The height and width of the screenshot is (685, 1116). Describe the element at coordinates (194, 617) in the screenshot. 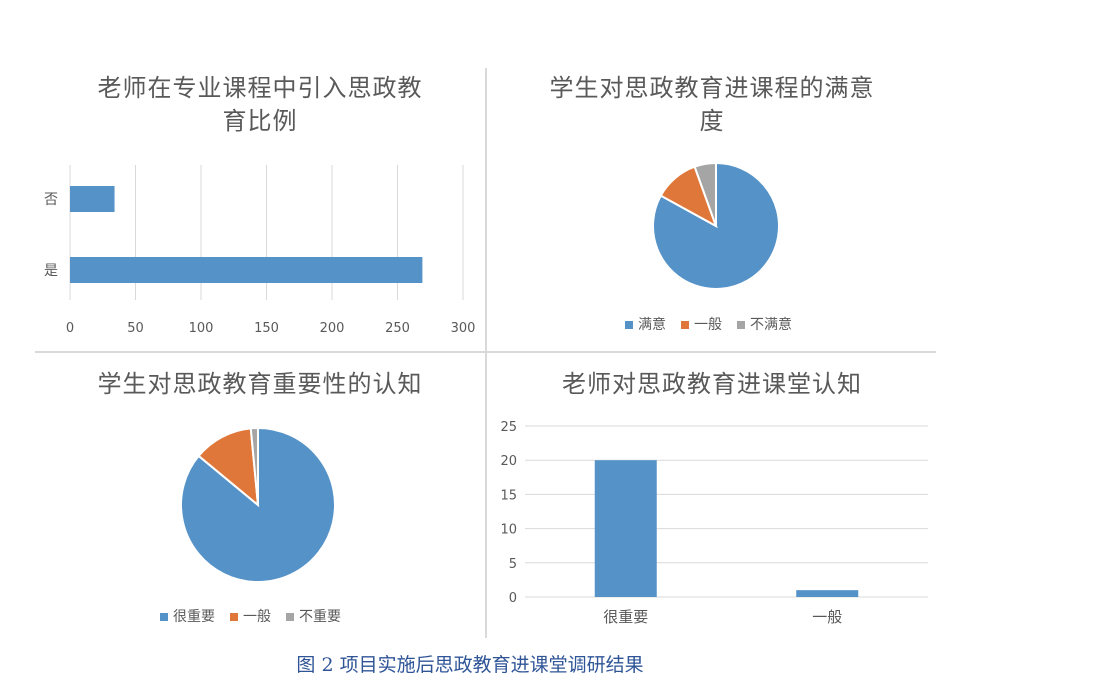

I see `legend-label: 很重要` at that location.